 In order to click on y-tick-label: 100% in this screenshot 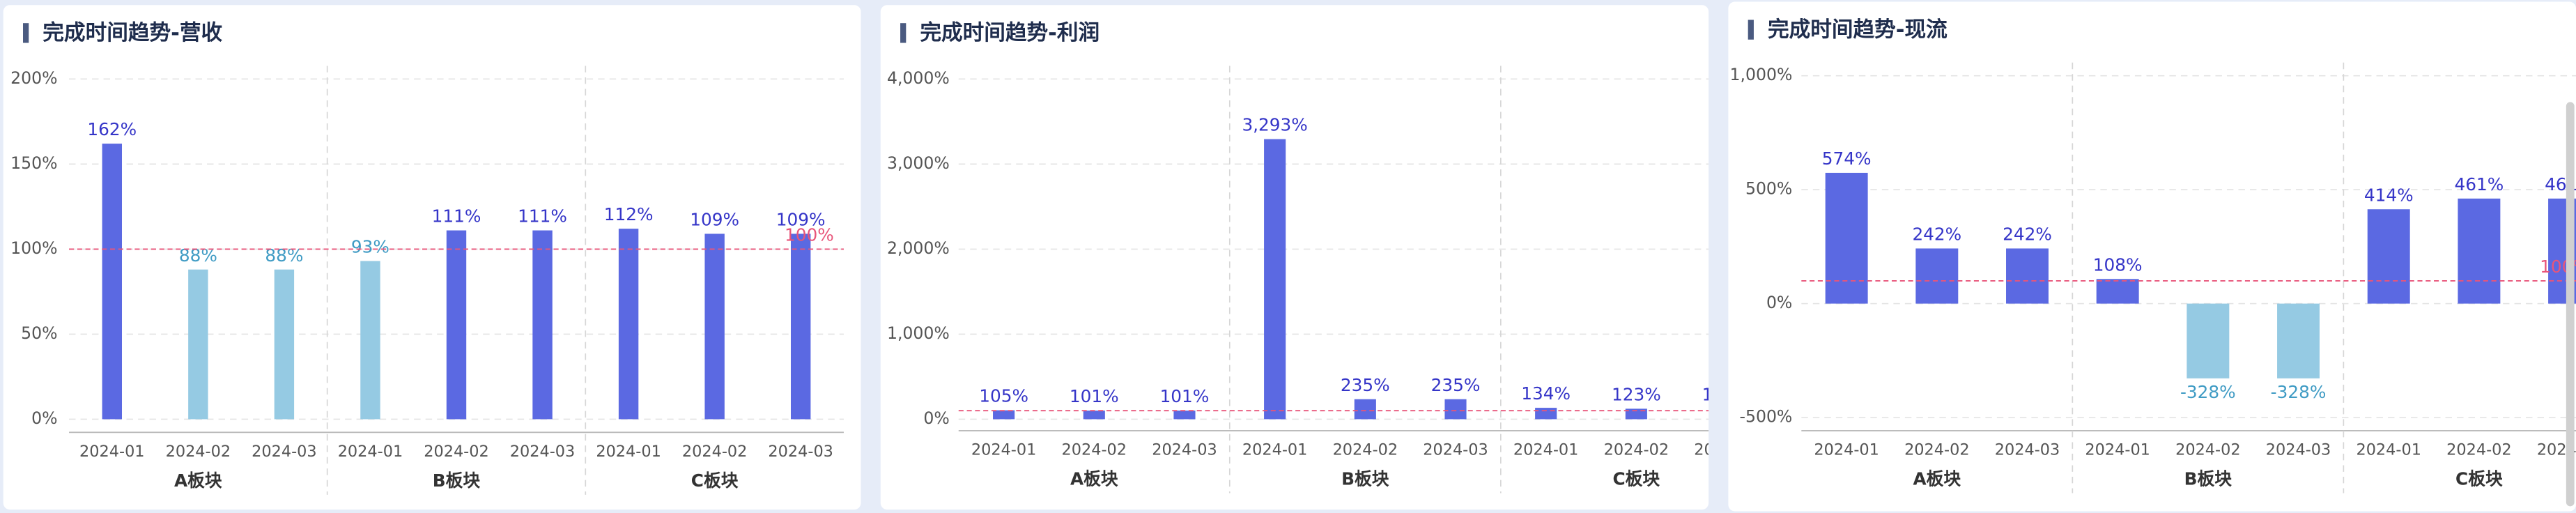, I will do `click(33, 248)`.